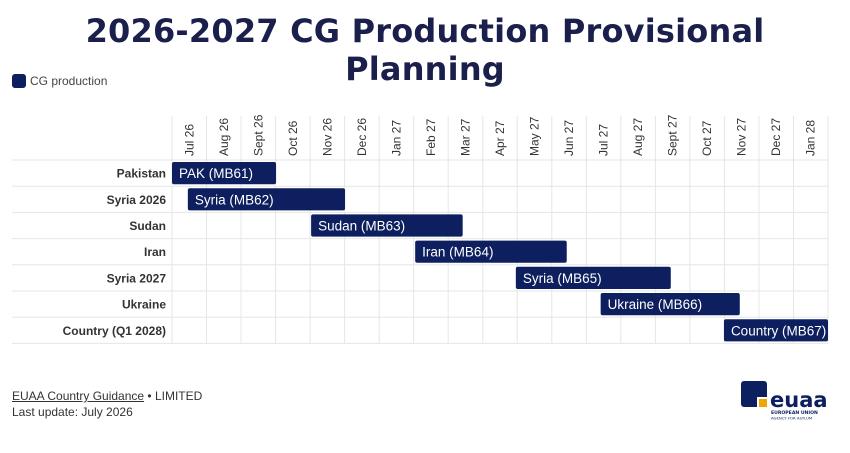  What do you see at coordinates (742, 137) in the screenshot?
I see `x-tick-label: Nov 27` at bounding box center [742, 137].